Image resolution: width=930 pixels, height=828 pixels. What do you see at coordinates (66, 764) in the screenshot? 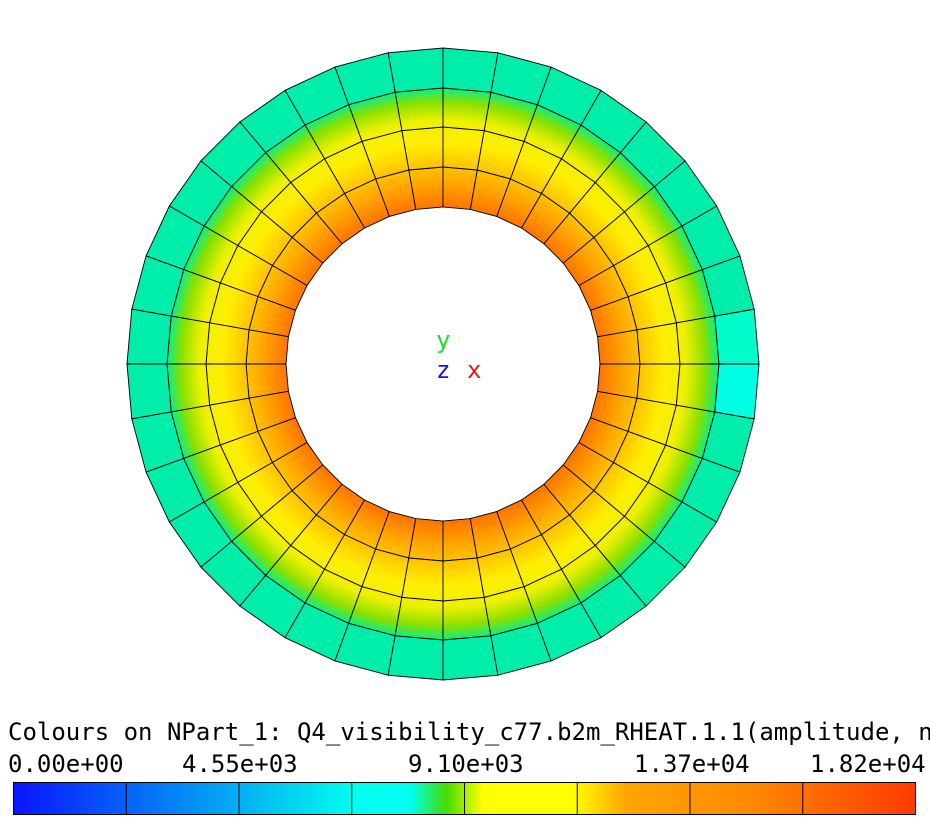
I see `legend-tick-0: 0.00e+00` at bounding box center [66, 764].